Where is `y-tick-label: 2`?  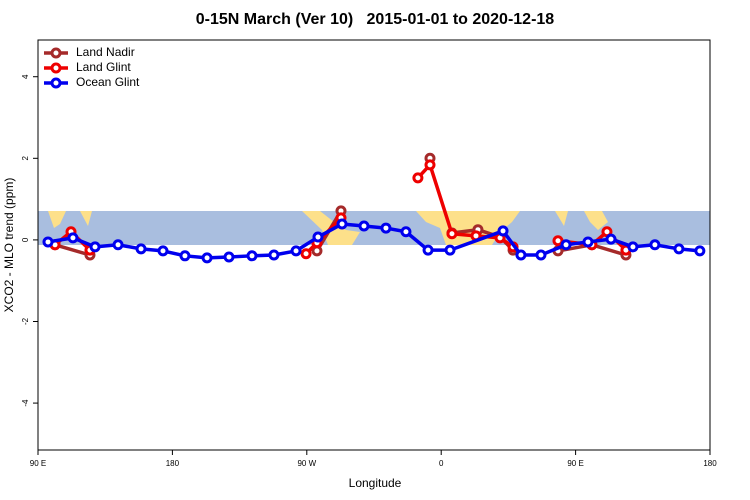 y-tick-label: 2 is located at coordinates (25, 158).